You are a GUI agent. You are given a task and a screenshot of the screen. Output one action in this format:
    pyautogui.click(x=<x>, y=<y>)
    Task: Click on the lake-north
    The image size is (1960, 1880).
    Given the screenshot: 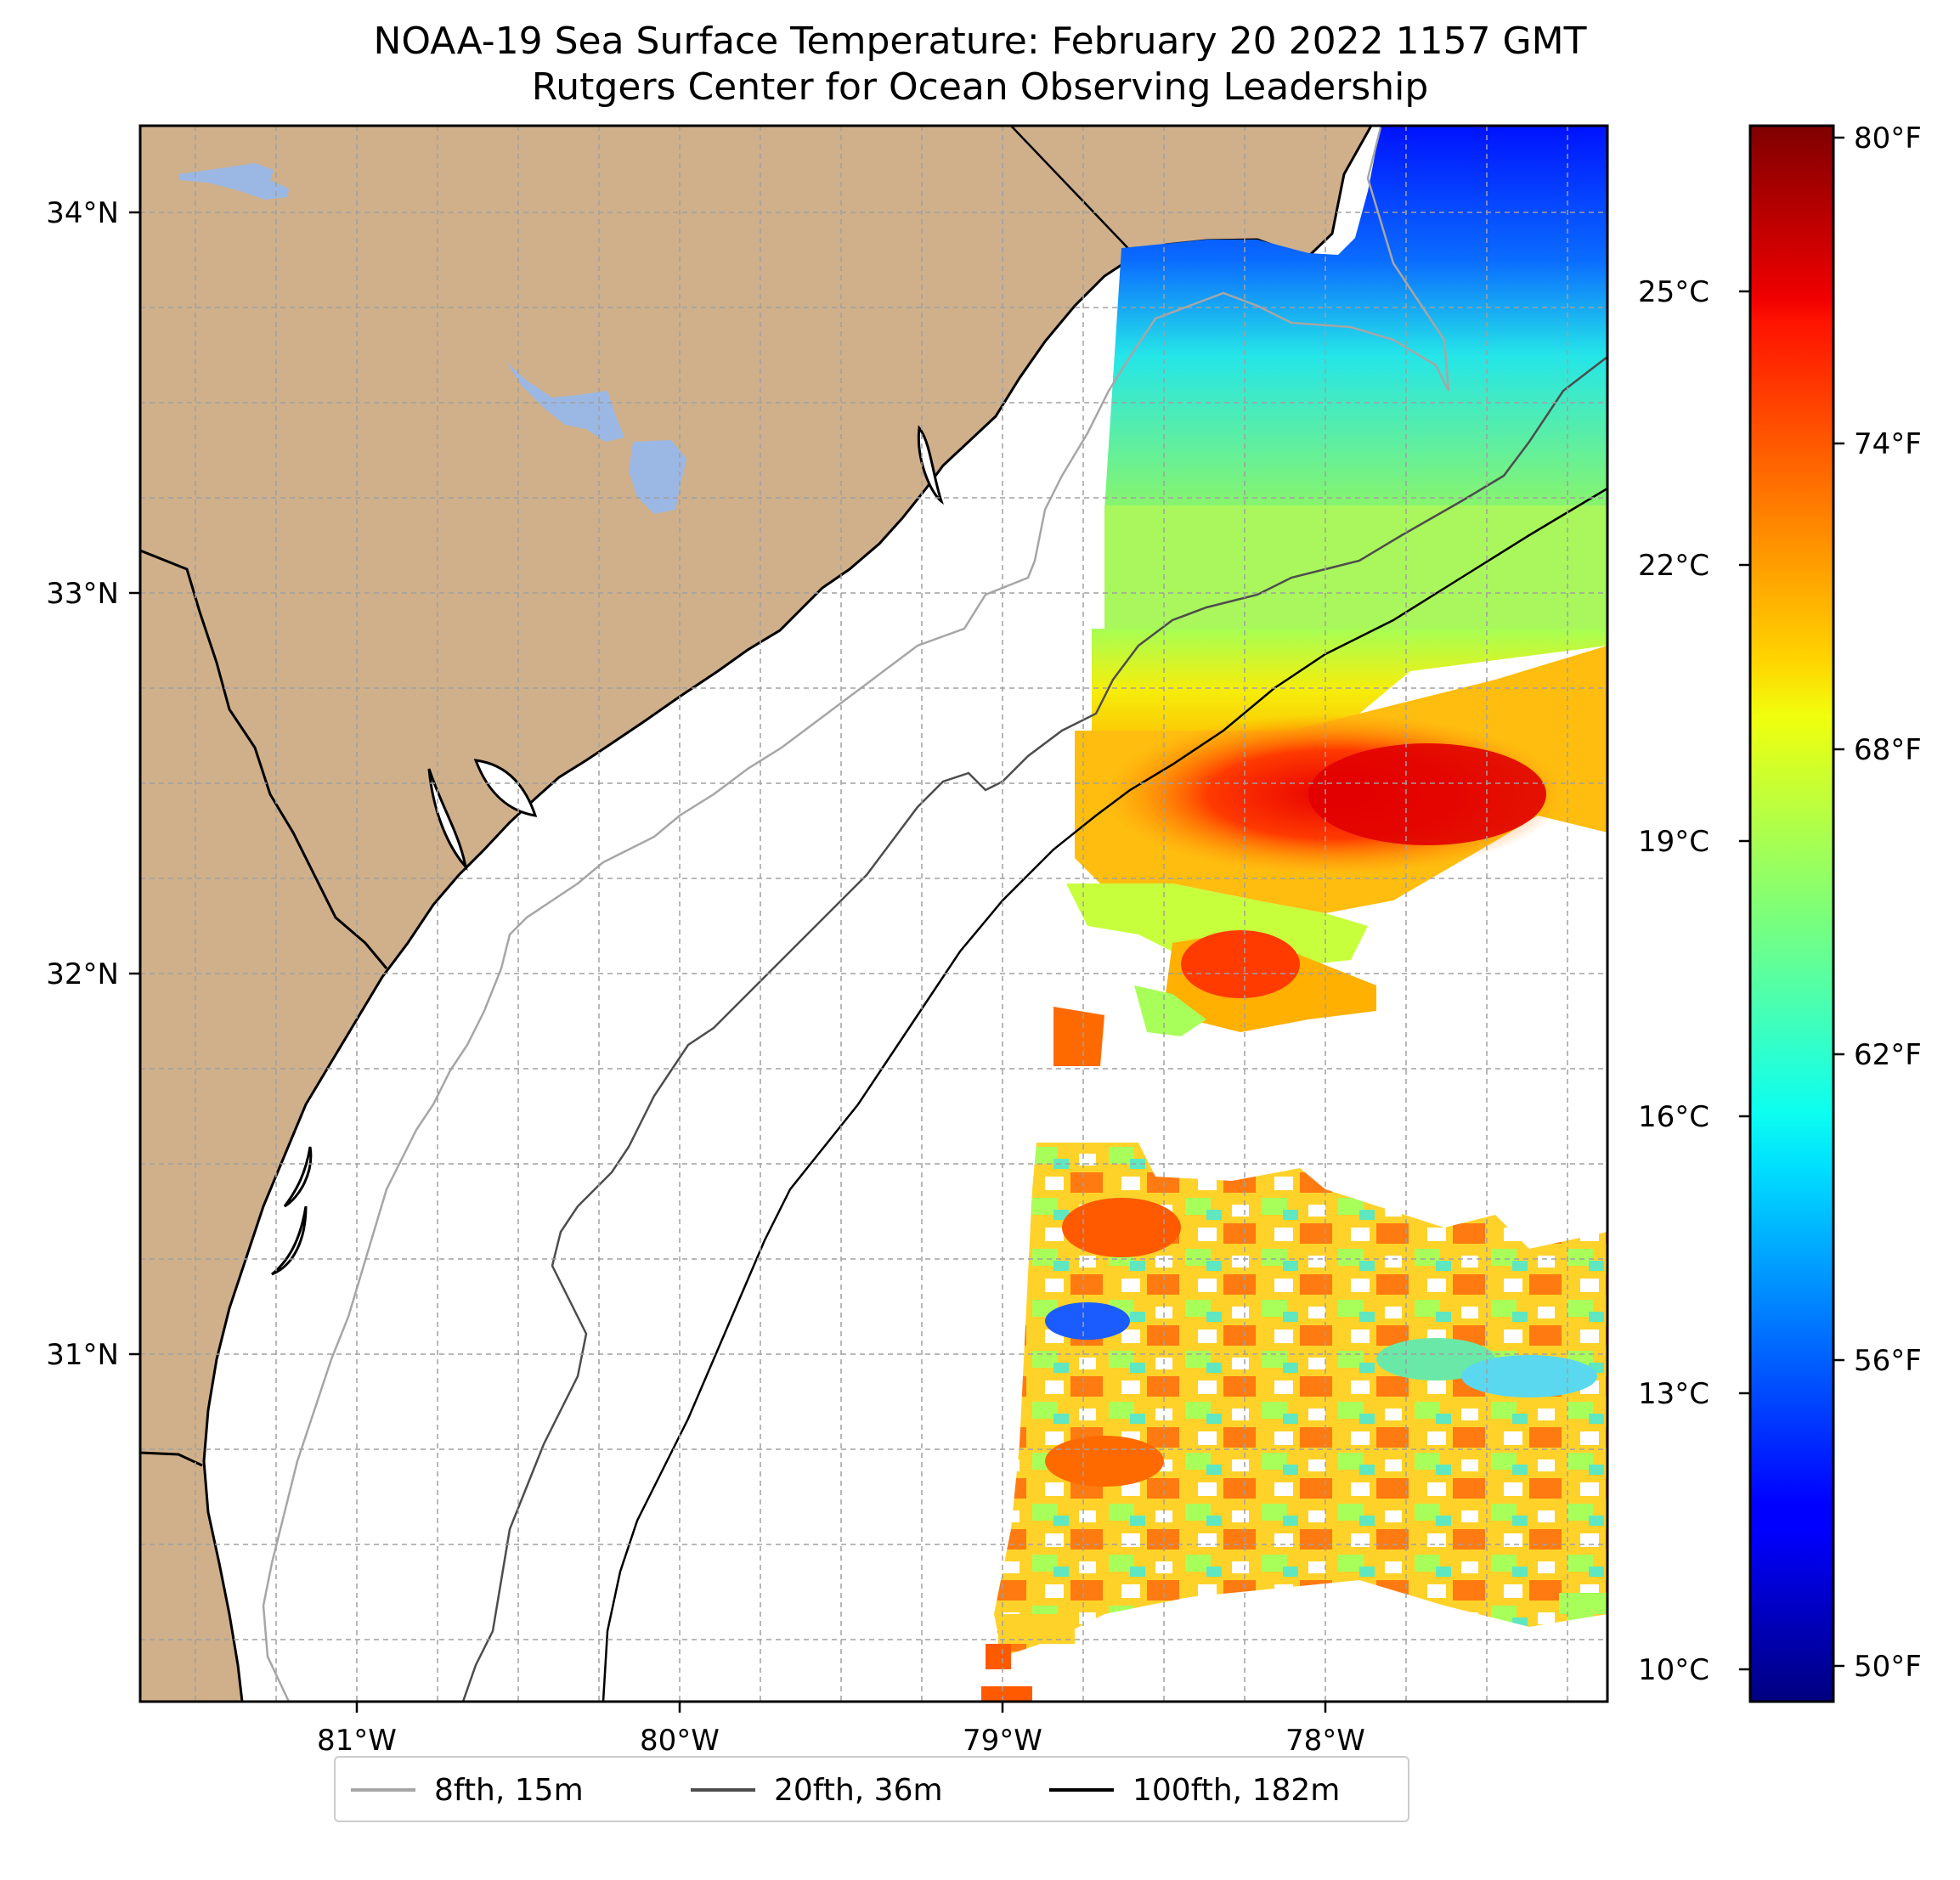 What is the action you would take?
    pyautogui.click(x=234, y=182)
    